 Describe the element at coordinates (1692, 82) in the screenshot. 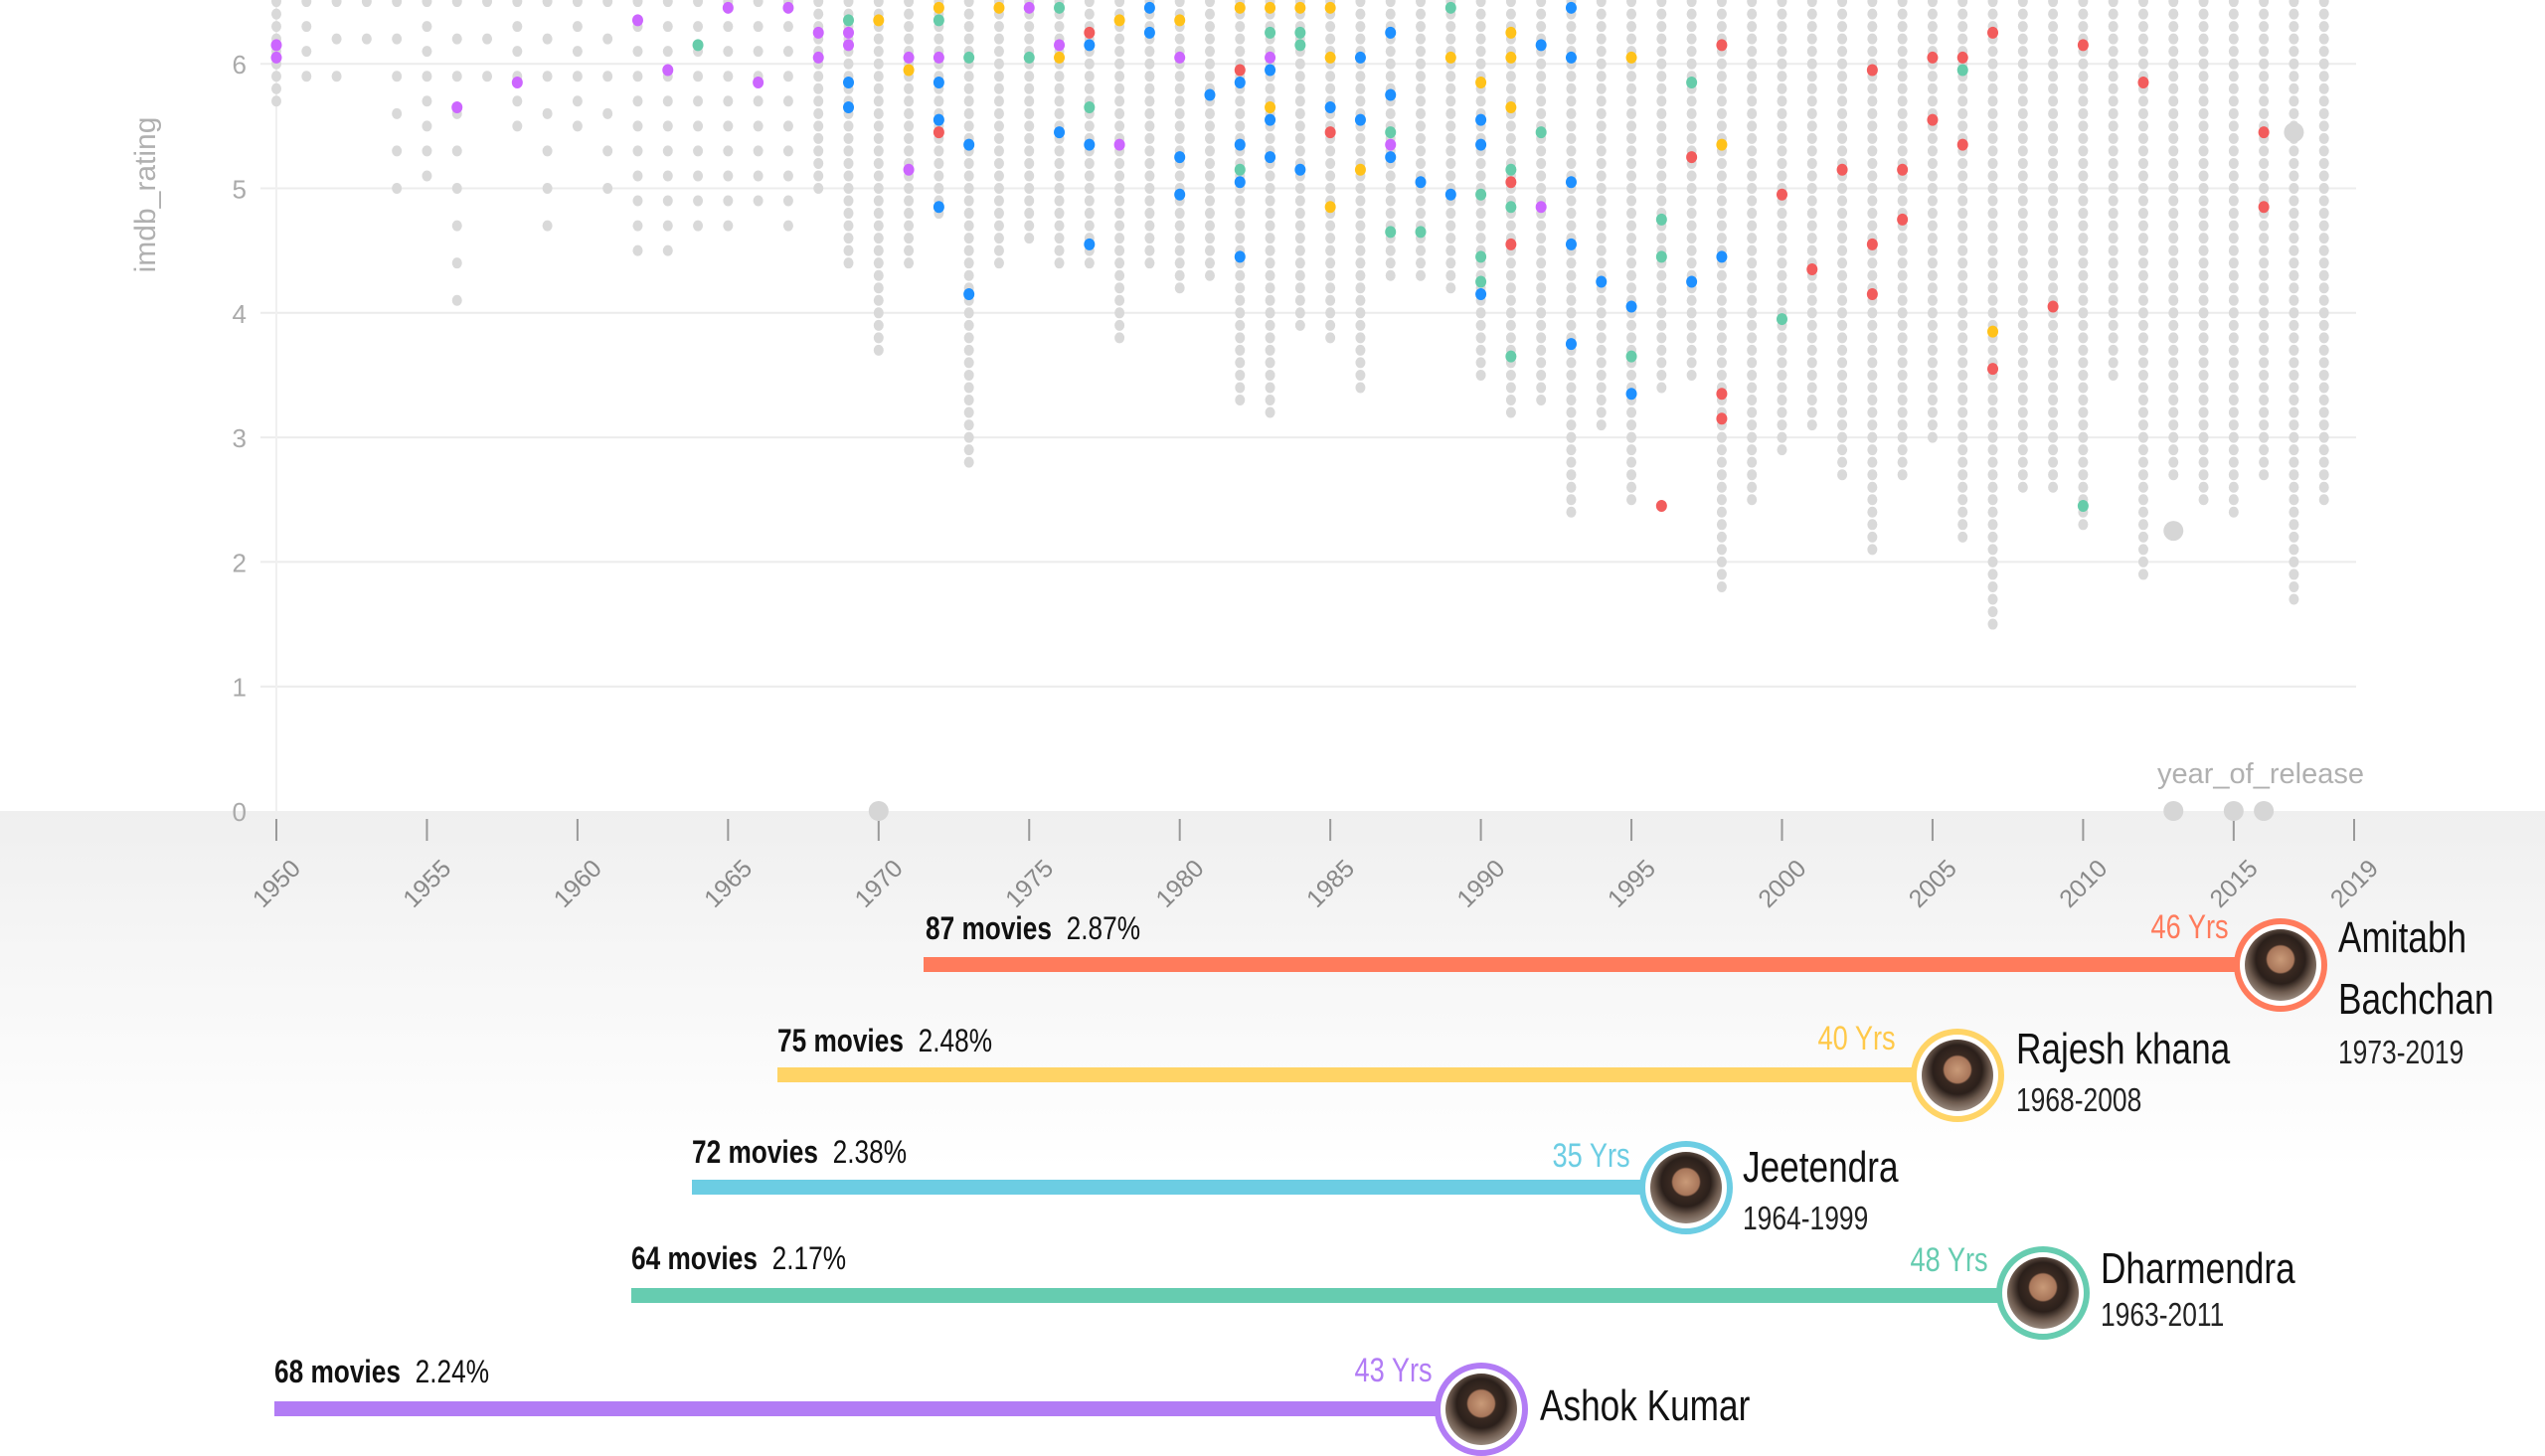

I see `data-point-dharmendra` at that location.